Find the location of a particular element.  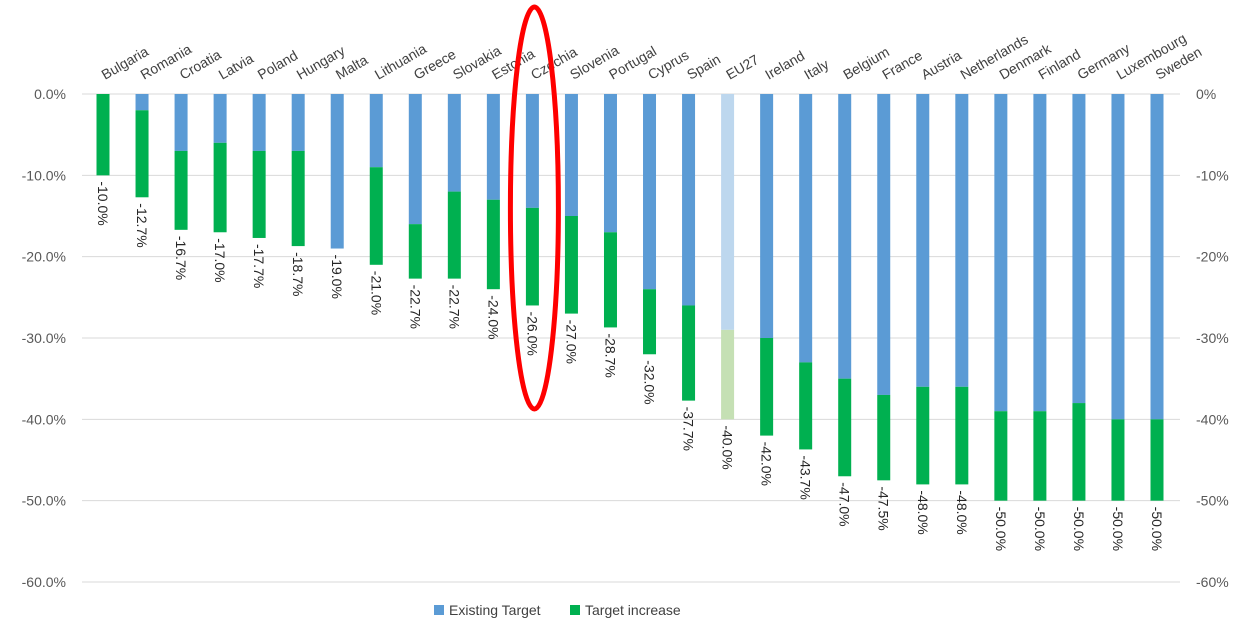

x-category-label: EU27 is located at coordinates (742, 66).